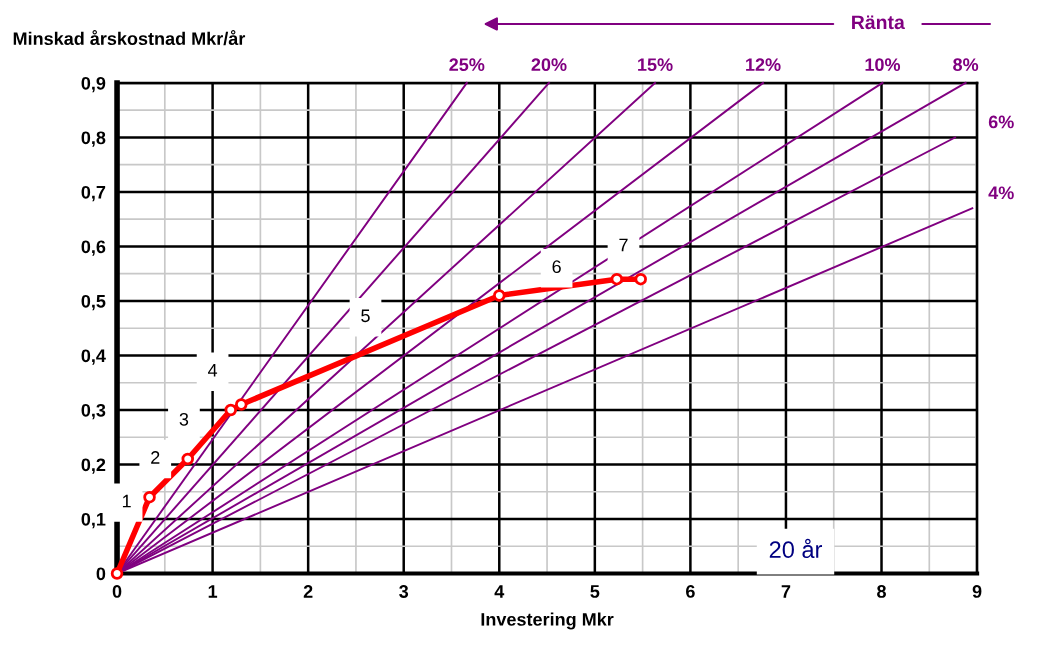 Image resolution: width=1045 pixels, height=648 pixels. Describe the element at coordinates (212, 370) in the screenshot. I see `annotation: 4` at that location.